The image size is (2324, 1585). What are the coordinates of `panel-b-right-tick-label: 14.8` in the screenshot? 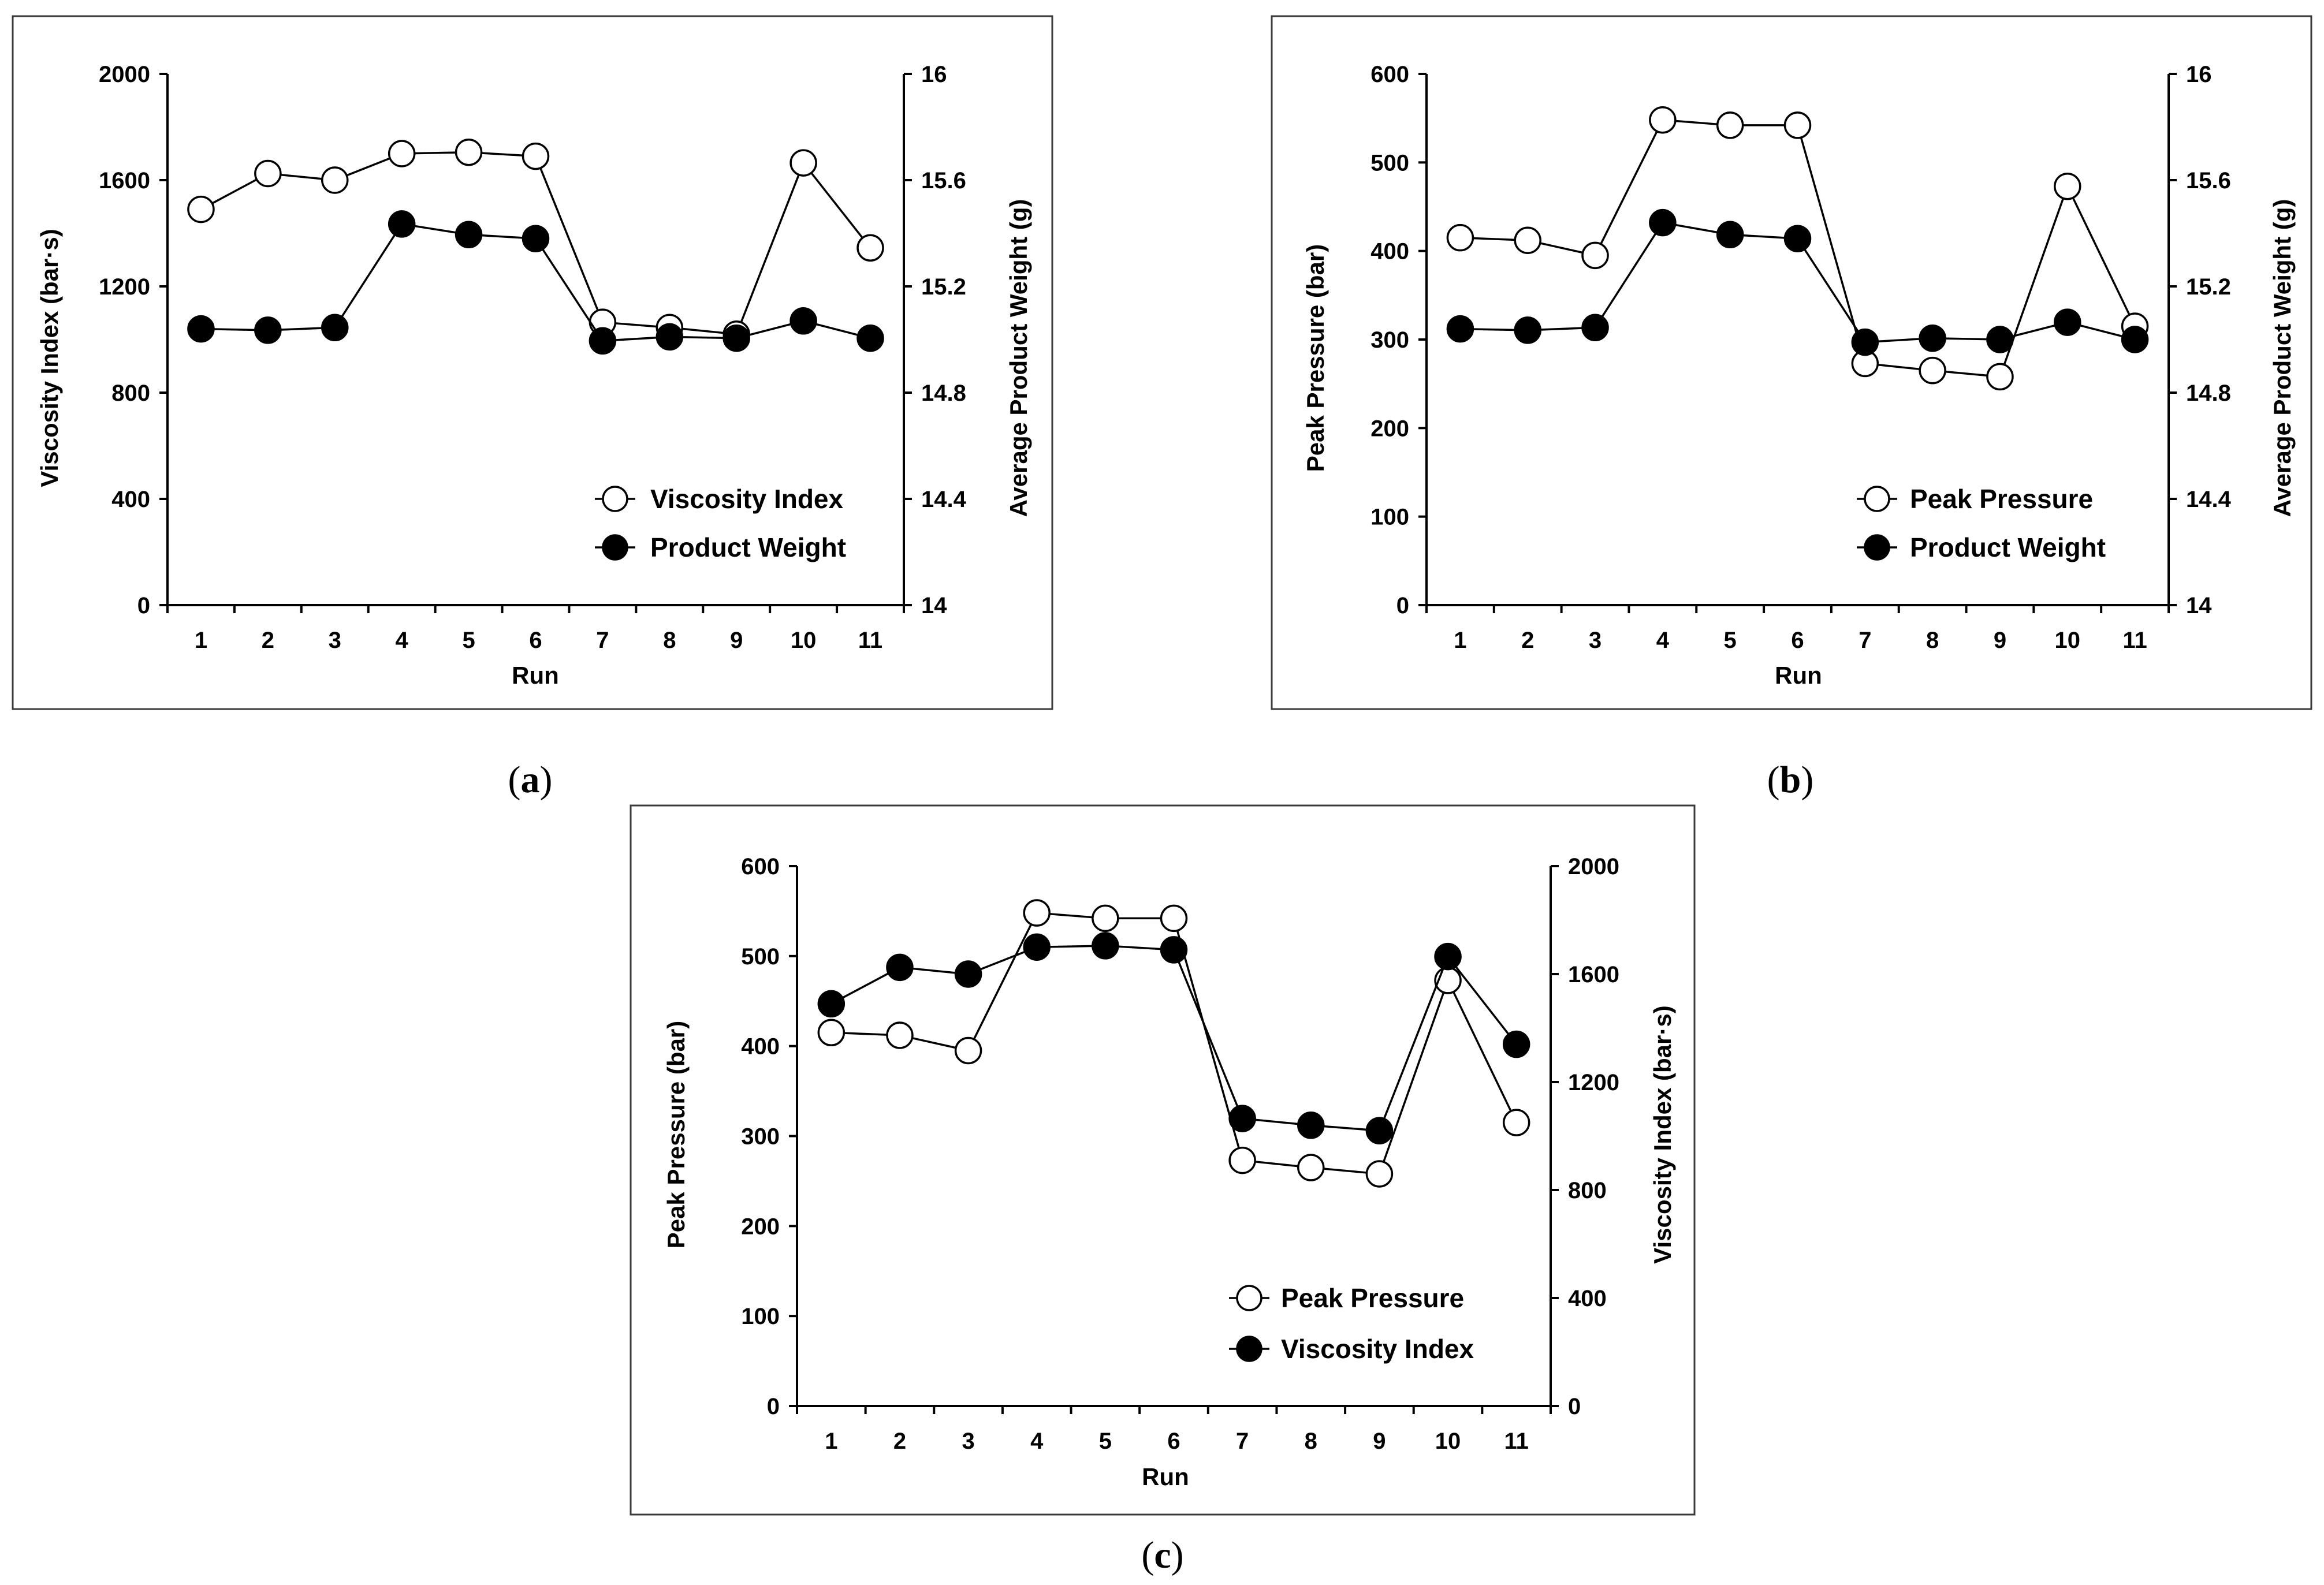 It's located at (2208, 393).